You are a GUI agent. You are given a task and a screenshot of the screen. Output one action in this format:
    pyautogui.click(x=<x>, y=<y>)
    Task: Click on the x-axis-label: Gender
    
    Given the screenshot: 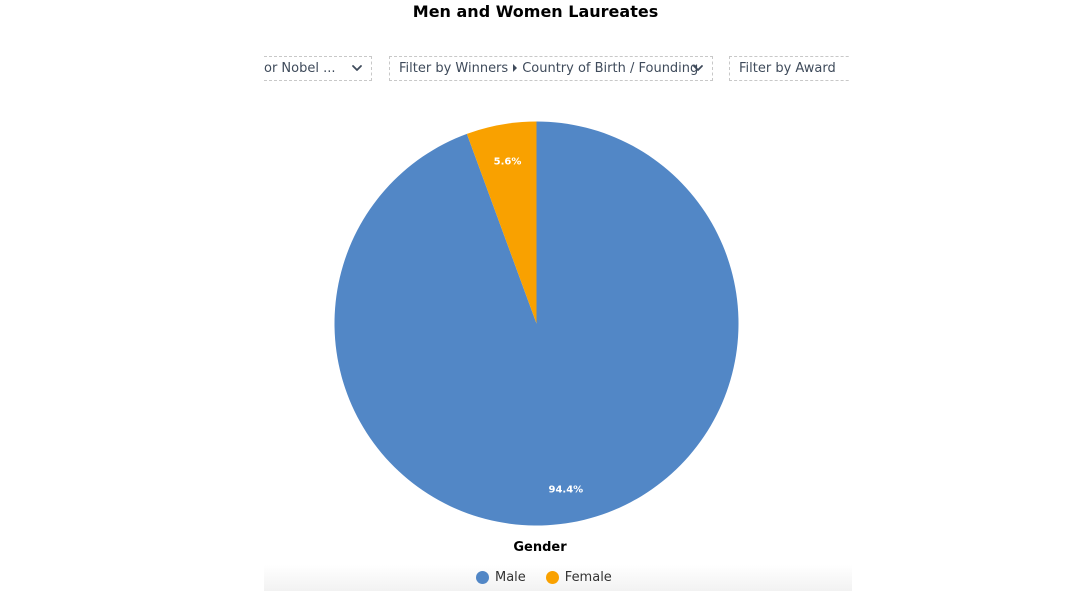 What is the action you would take?
    pyautogui.click(x=540, y=547)
    